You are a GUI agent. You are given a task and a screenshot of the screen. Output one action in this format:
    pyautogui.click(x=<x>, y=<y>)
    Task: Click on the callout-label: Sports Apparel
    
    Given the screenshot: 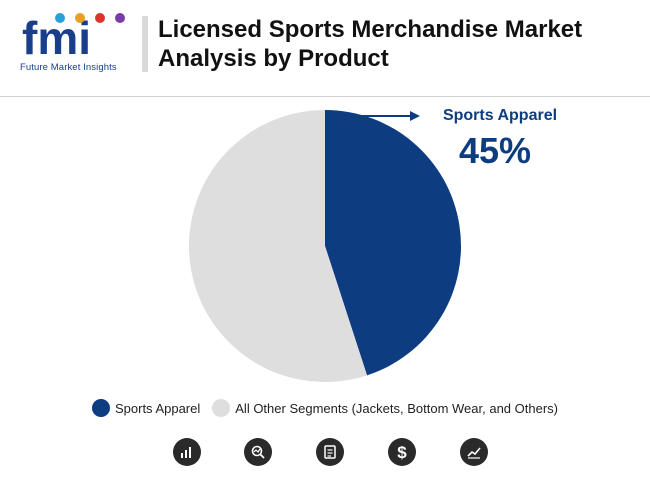 What is the action you would take?
    pyautogui.click(x=500, y=115)
    